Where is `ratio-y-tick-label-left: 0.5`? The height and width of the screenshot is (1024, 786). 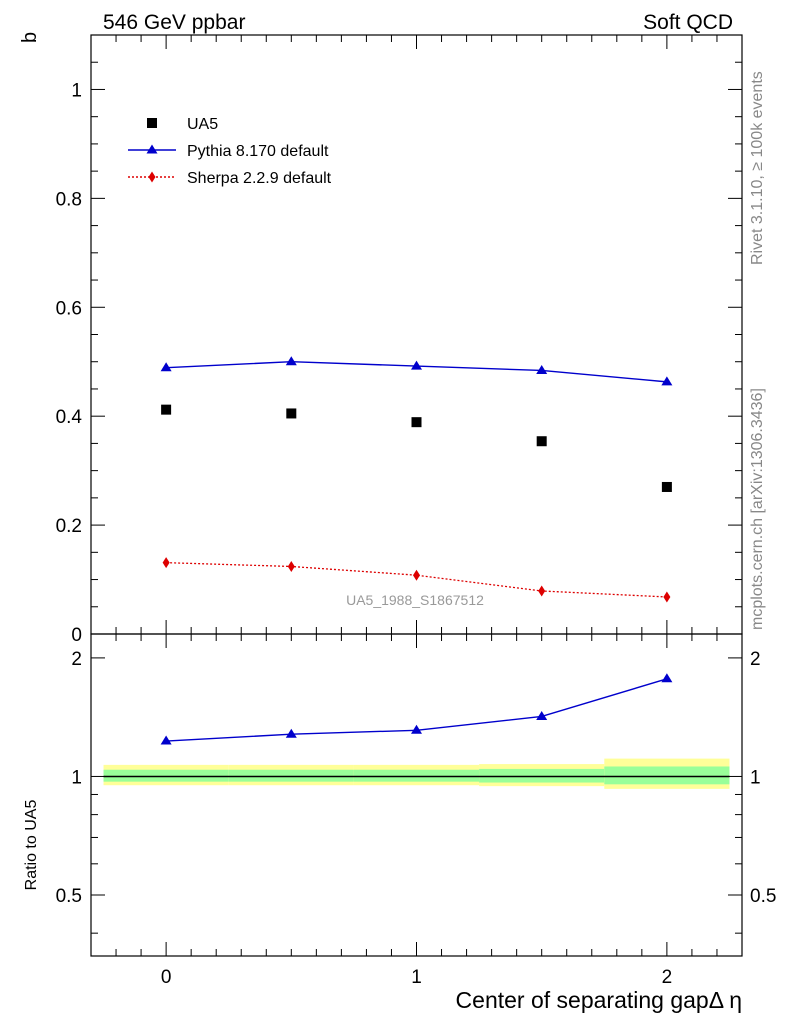 ratio-y-tick-label-left: 0.5 is located at coordinates (69, 896).